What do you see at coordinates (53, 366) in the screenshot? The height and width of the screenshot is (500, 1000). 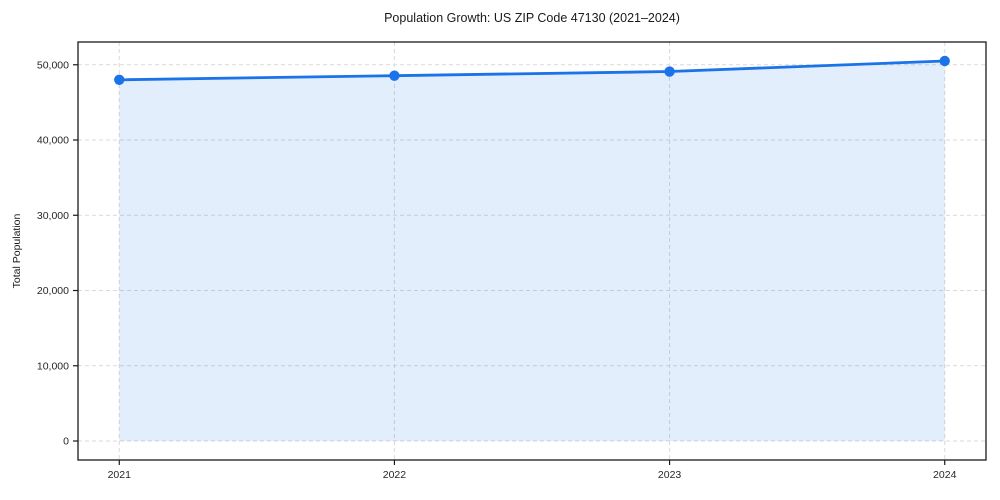 I see `y-tick-label: 10,000` at bounding box center [53, 366].